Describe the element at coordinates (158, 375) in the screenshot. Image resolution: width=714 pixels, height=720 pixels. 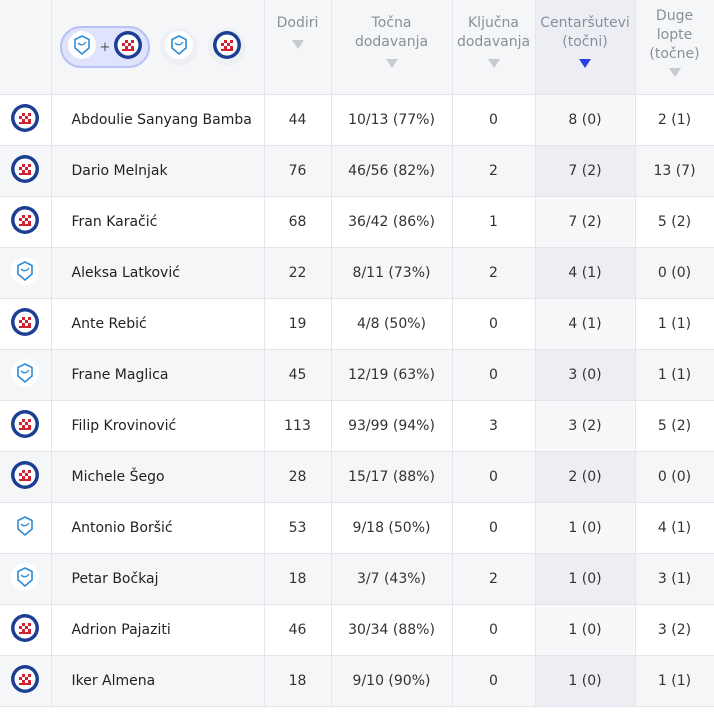
I see `player-name: Frane Maglica` at that location.